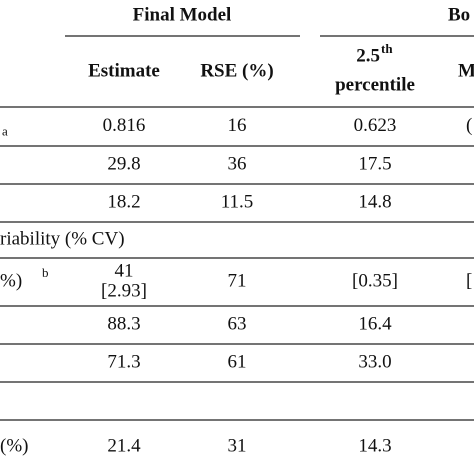 The width and height of the screenshot is (474, 474). Describe the element at coordinates (45, 272) in the screenshot. I see `row-label-sup: b` at that location.